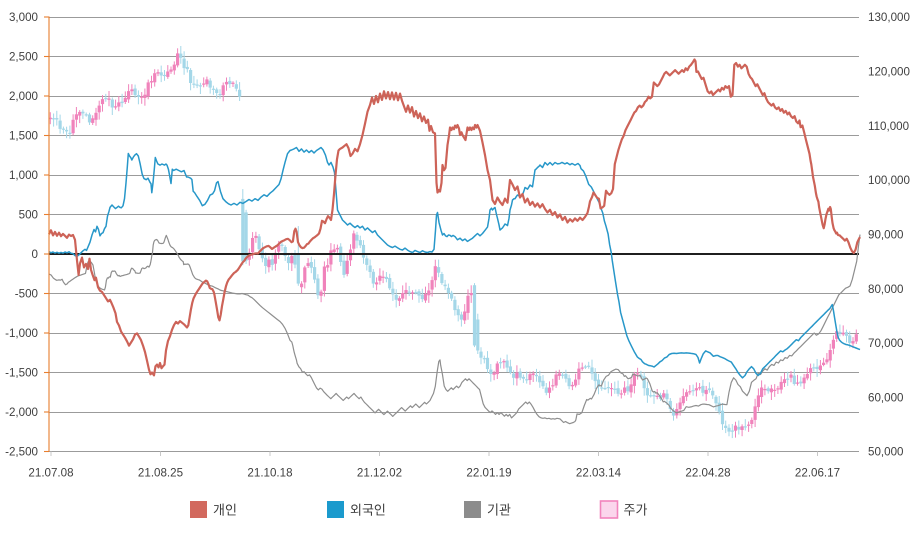  What do you see at coordinates (817, 473) in the screenshot?
I see `svg-text: 22.06.17` at bounding box center [817, 473].